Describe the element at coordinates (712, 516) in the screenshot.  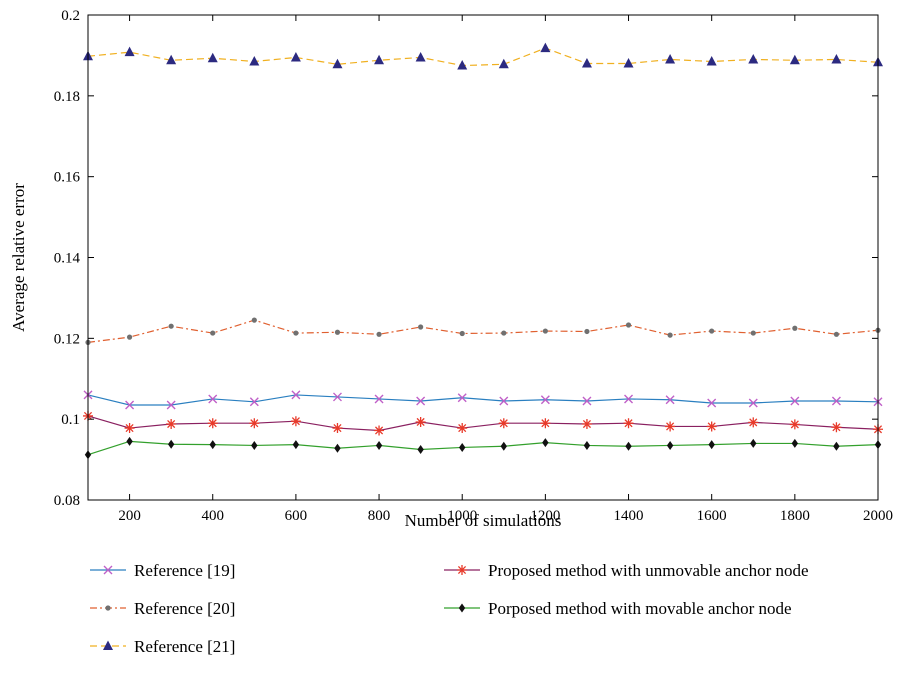
I see `x-tick-label: 1600` at that location.